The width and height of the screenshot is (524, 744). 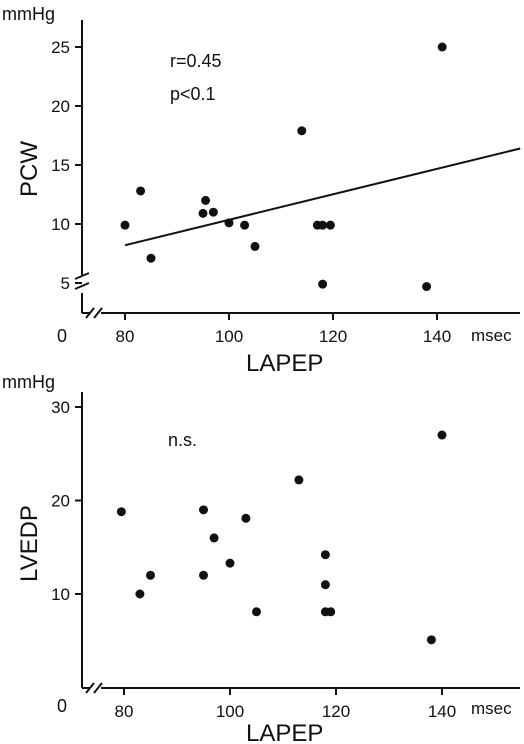 What do you see at coordinates (28, 14) in the screenshot?
I see `pcw-y-unit: mmHg` at bounding box center [28, 14].